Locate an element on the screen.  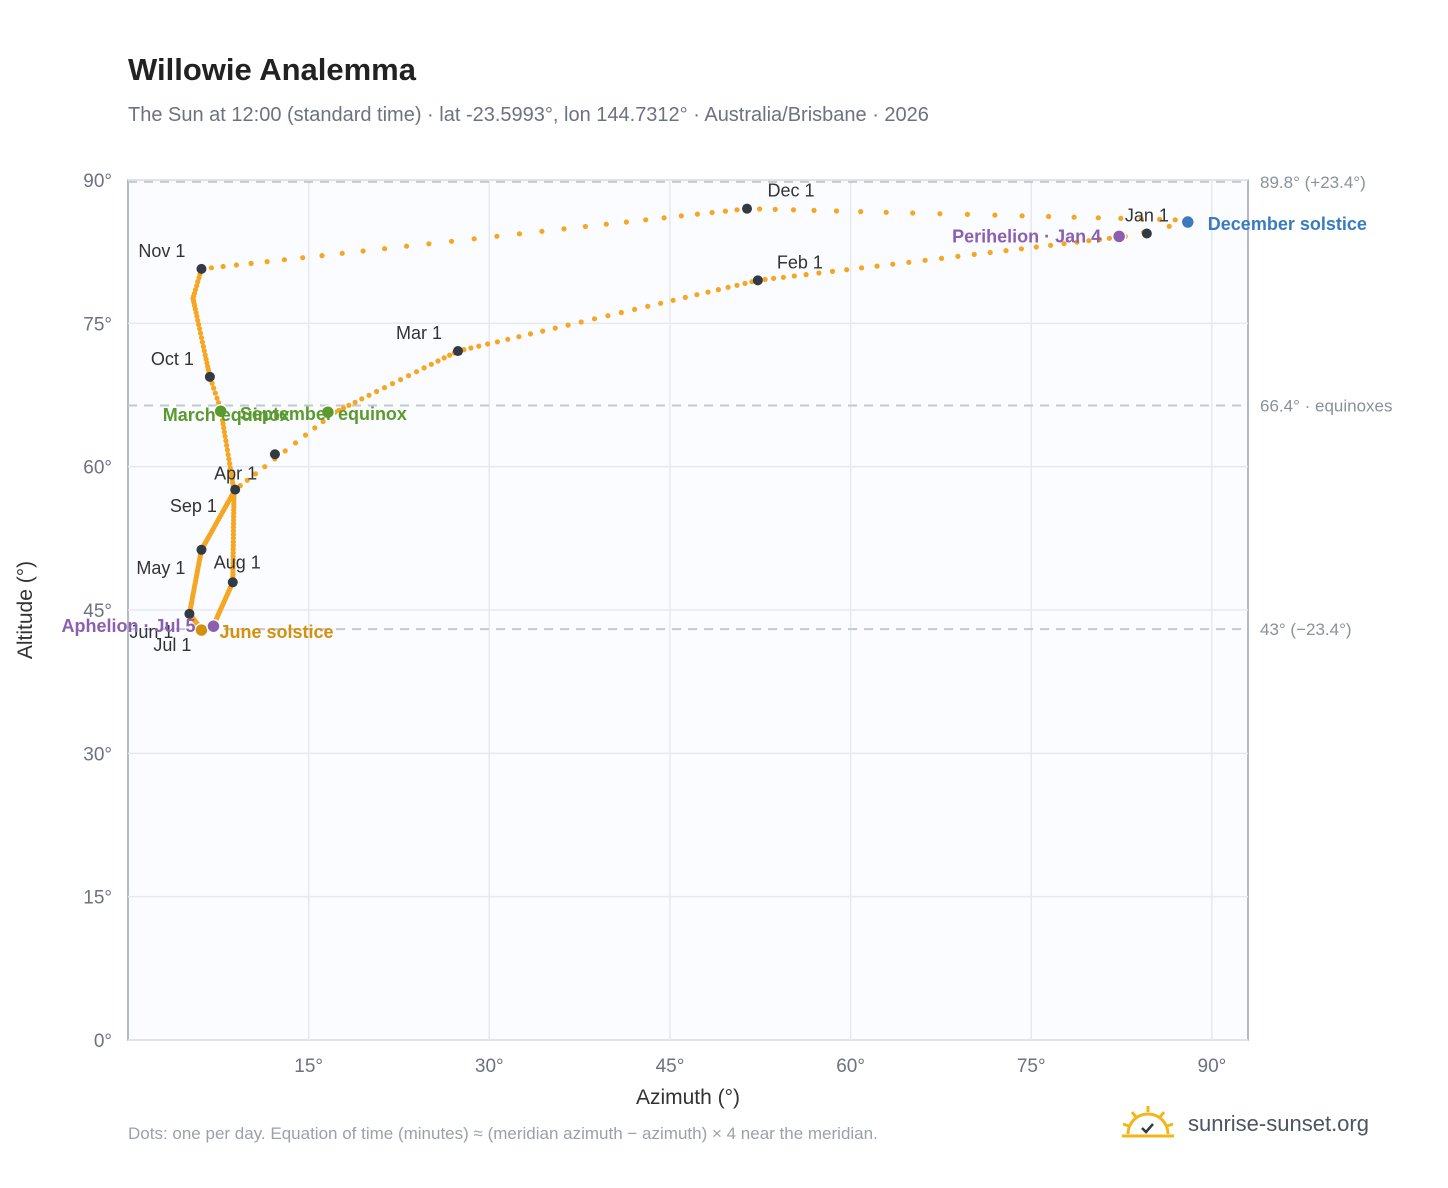
month-label: Jun 1 is located at coordinates (151, 632).